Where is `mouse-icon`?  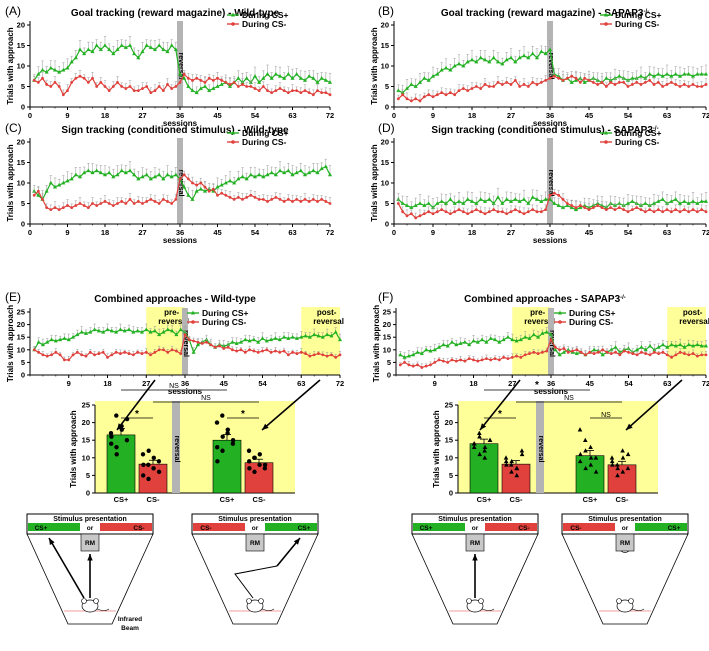
mouse-icon is located at coordinates (480, 605).